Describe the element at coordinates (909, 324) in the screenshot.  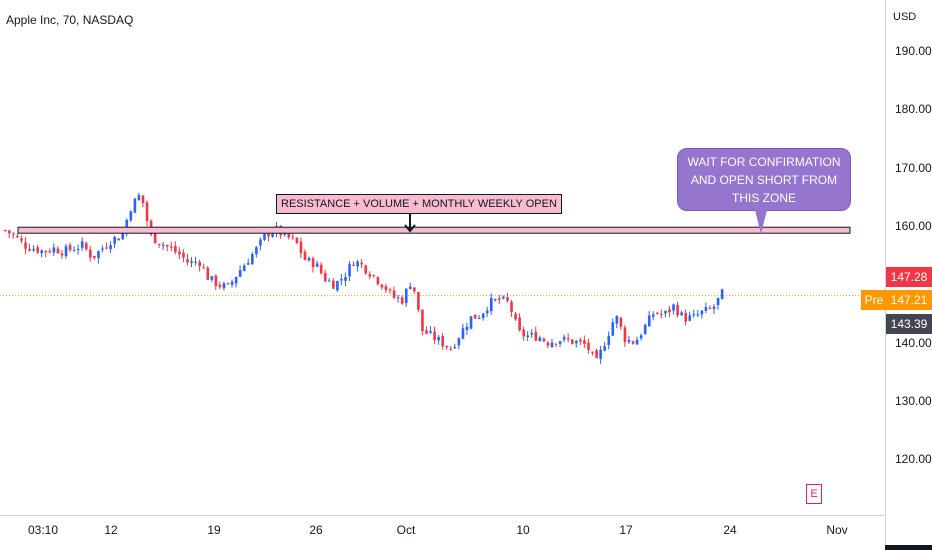
I see `last-price-tag: 143.39` at that location.